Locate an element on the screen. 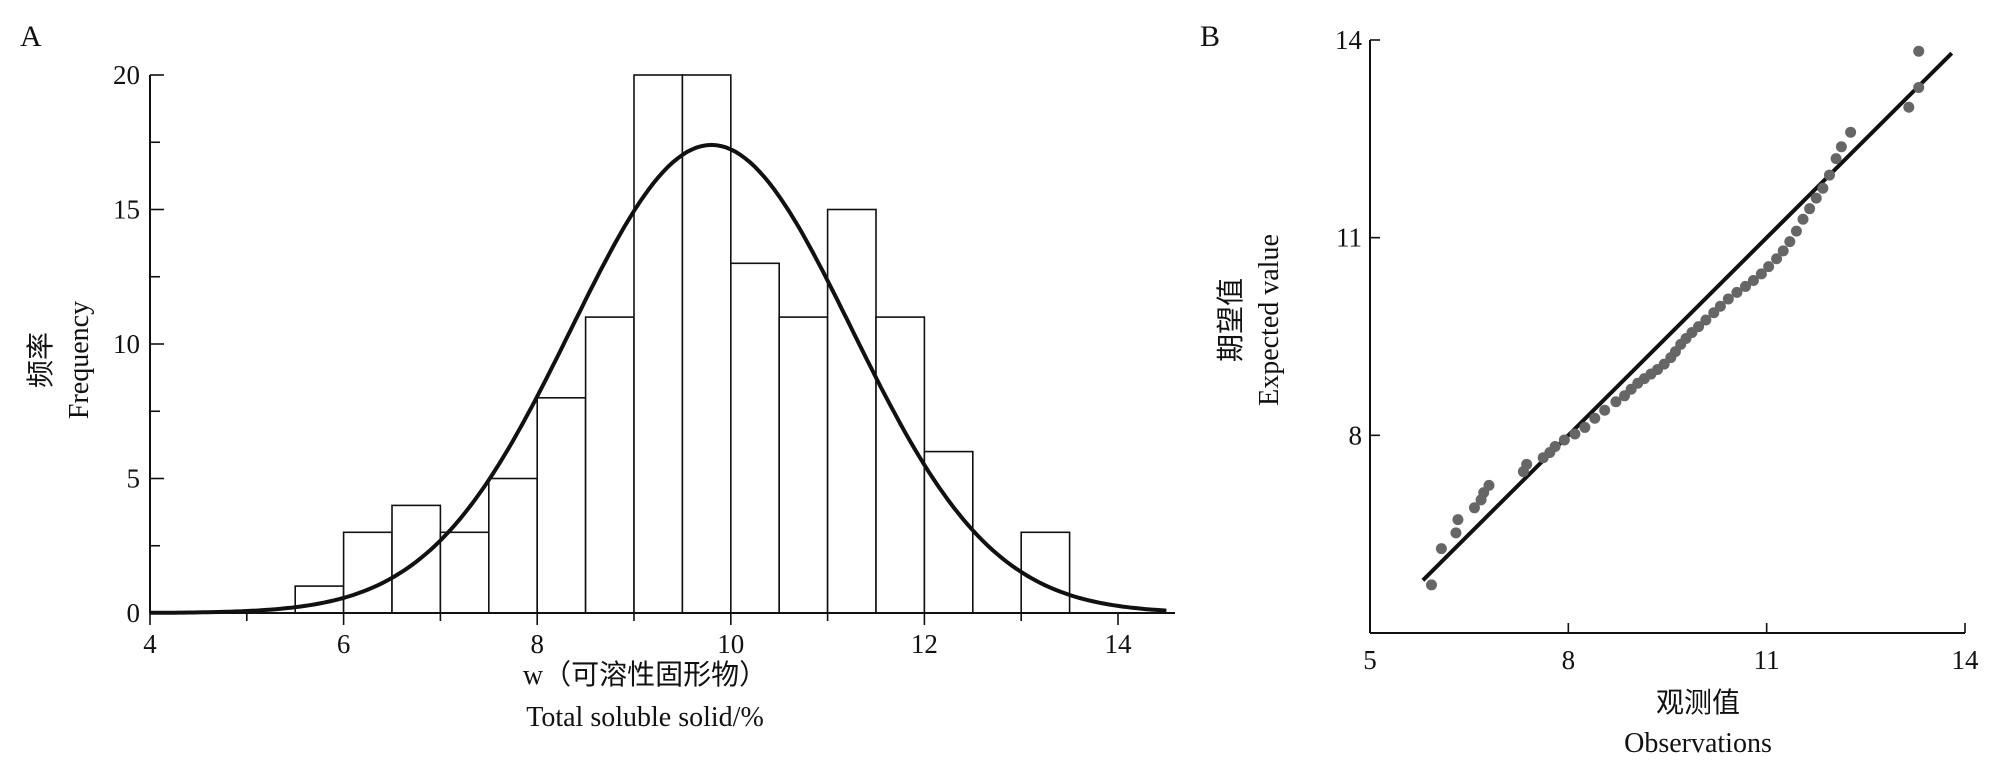  panel-a-x-tick-label: 6 is located at coordinates (344, 644).